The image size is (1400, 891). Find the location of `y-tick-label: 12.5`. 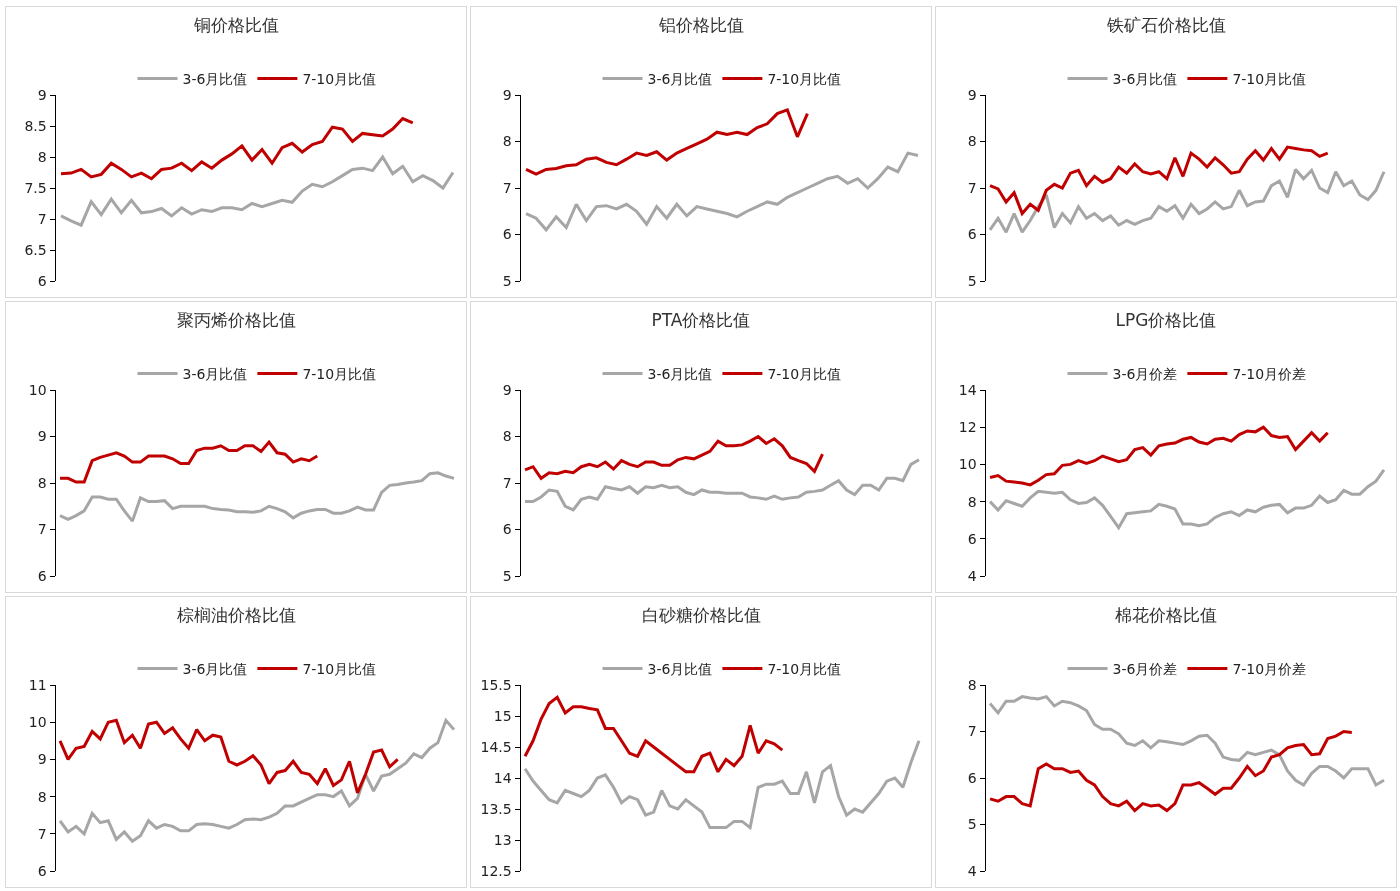

y-tick-label: 12.5 is located at coordinates (496, 870).